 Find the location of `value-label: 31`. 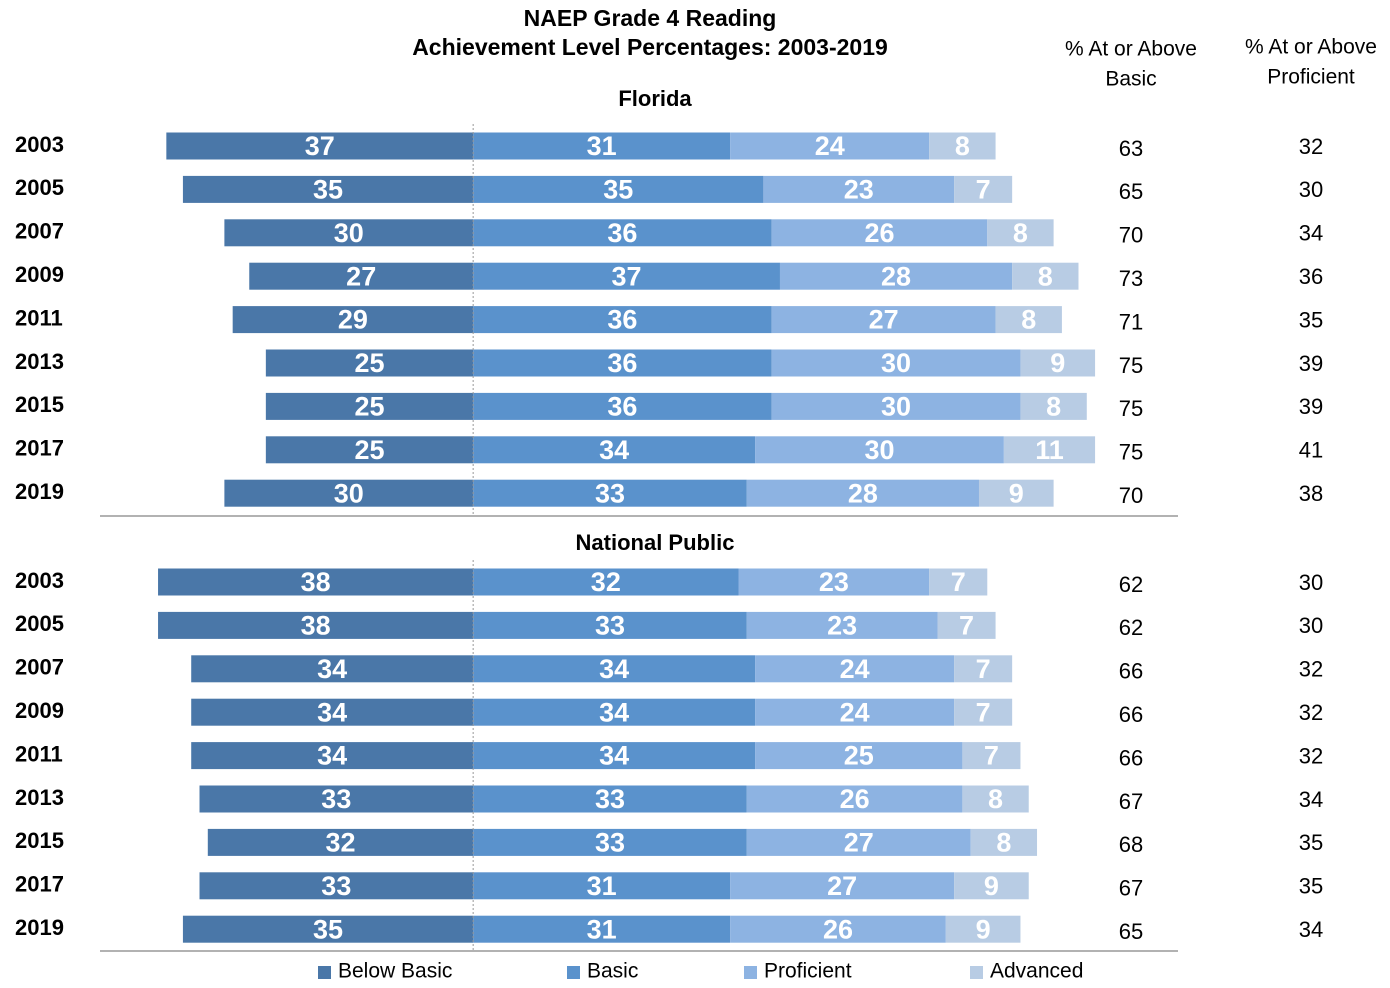

value-label: 31 is located at coordinates (602, 146).